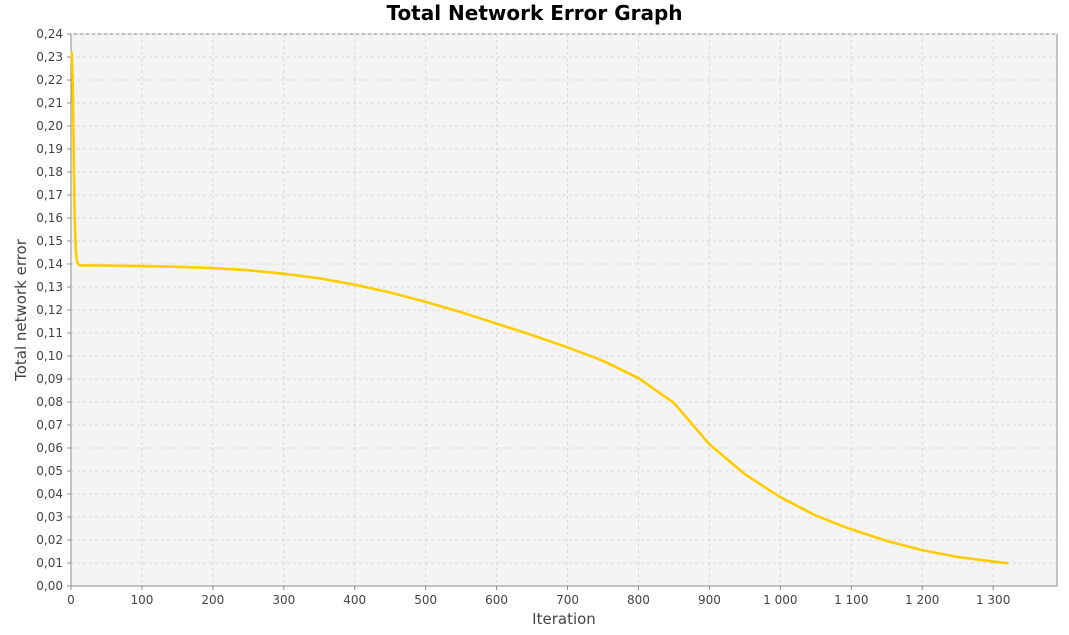  Describe the element at coordinates (534, 13) in the screenshot. I see `chart-title: Total Network Error Graph` at that location.